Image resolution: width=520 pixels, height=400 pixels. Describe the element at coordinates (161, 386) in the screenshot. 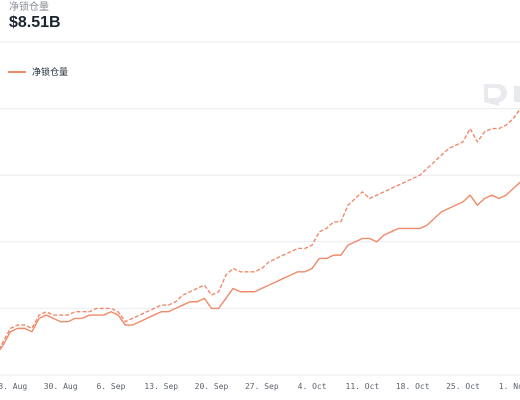

I see `x-tick-label: 13. Sep` at that location.